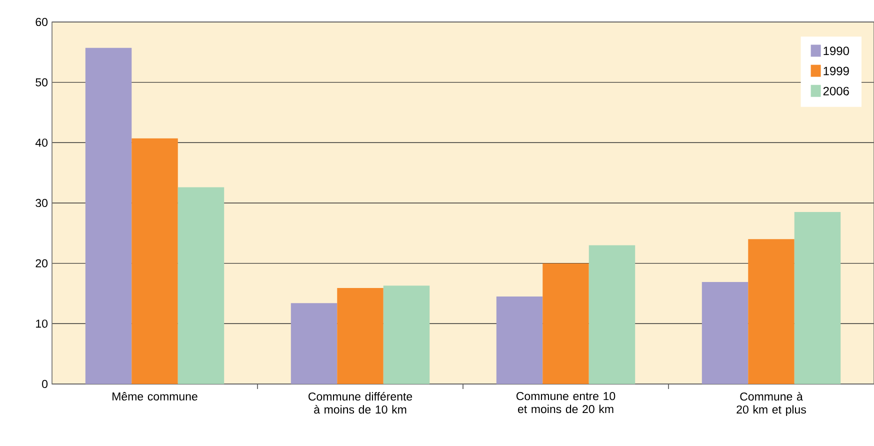 This screenshot has width=874, height=446. Describe the element at coordinates (42, 263) in the screenshot. I see `y-tick-label: 20` at that location.